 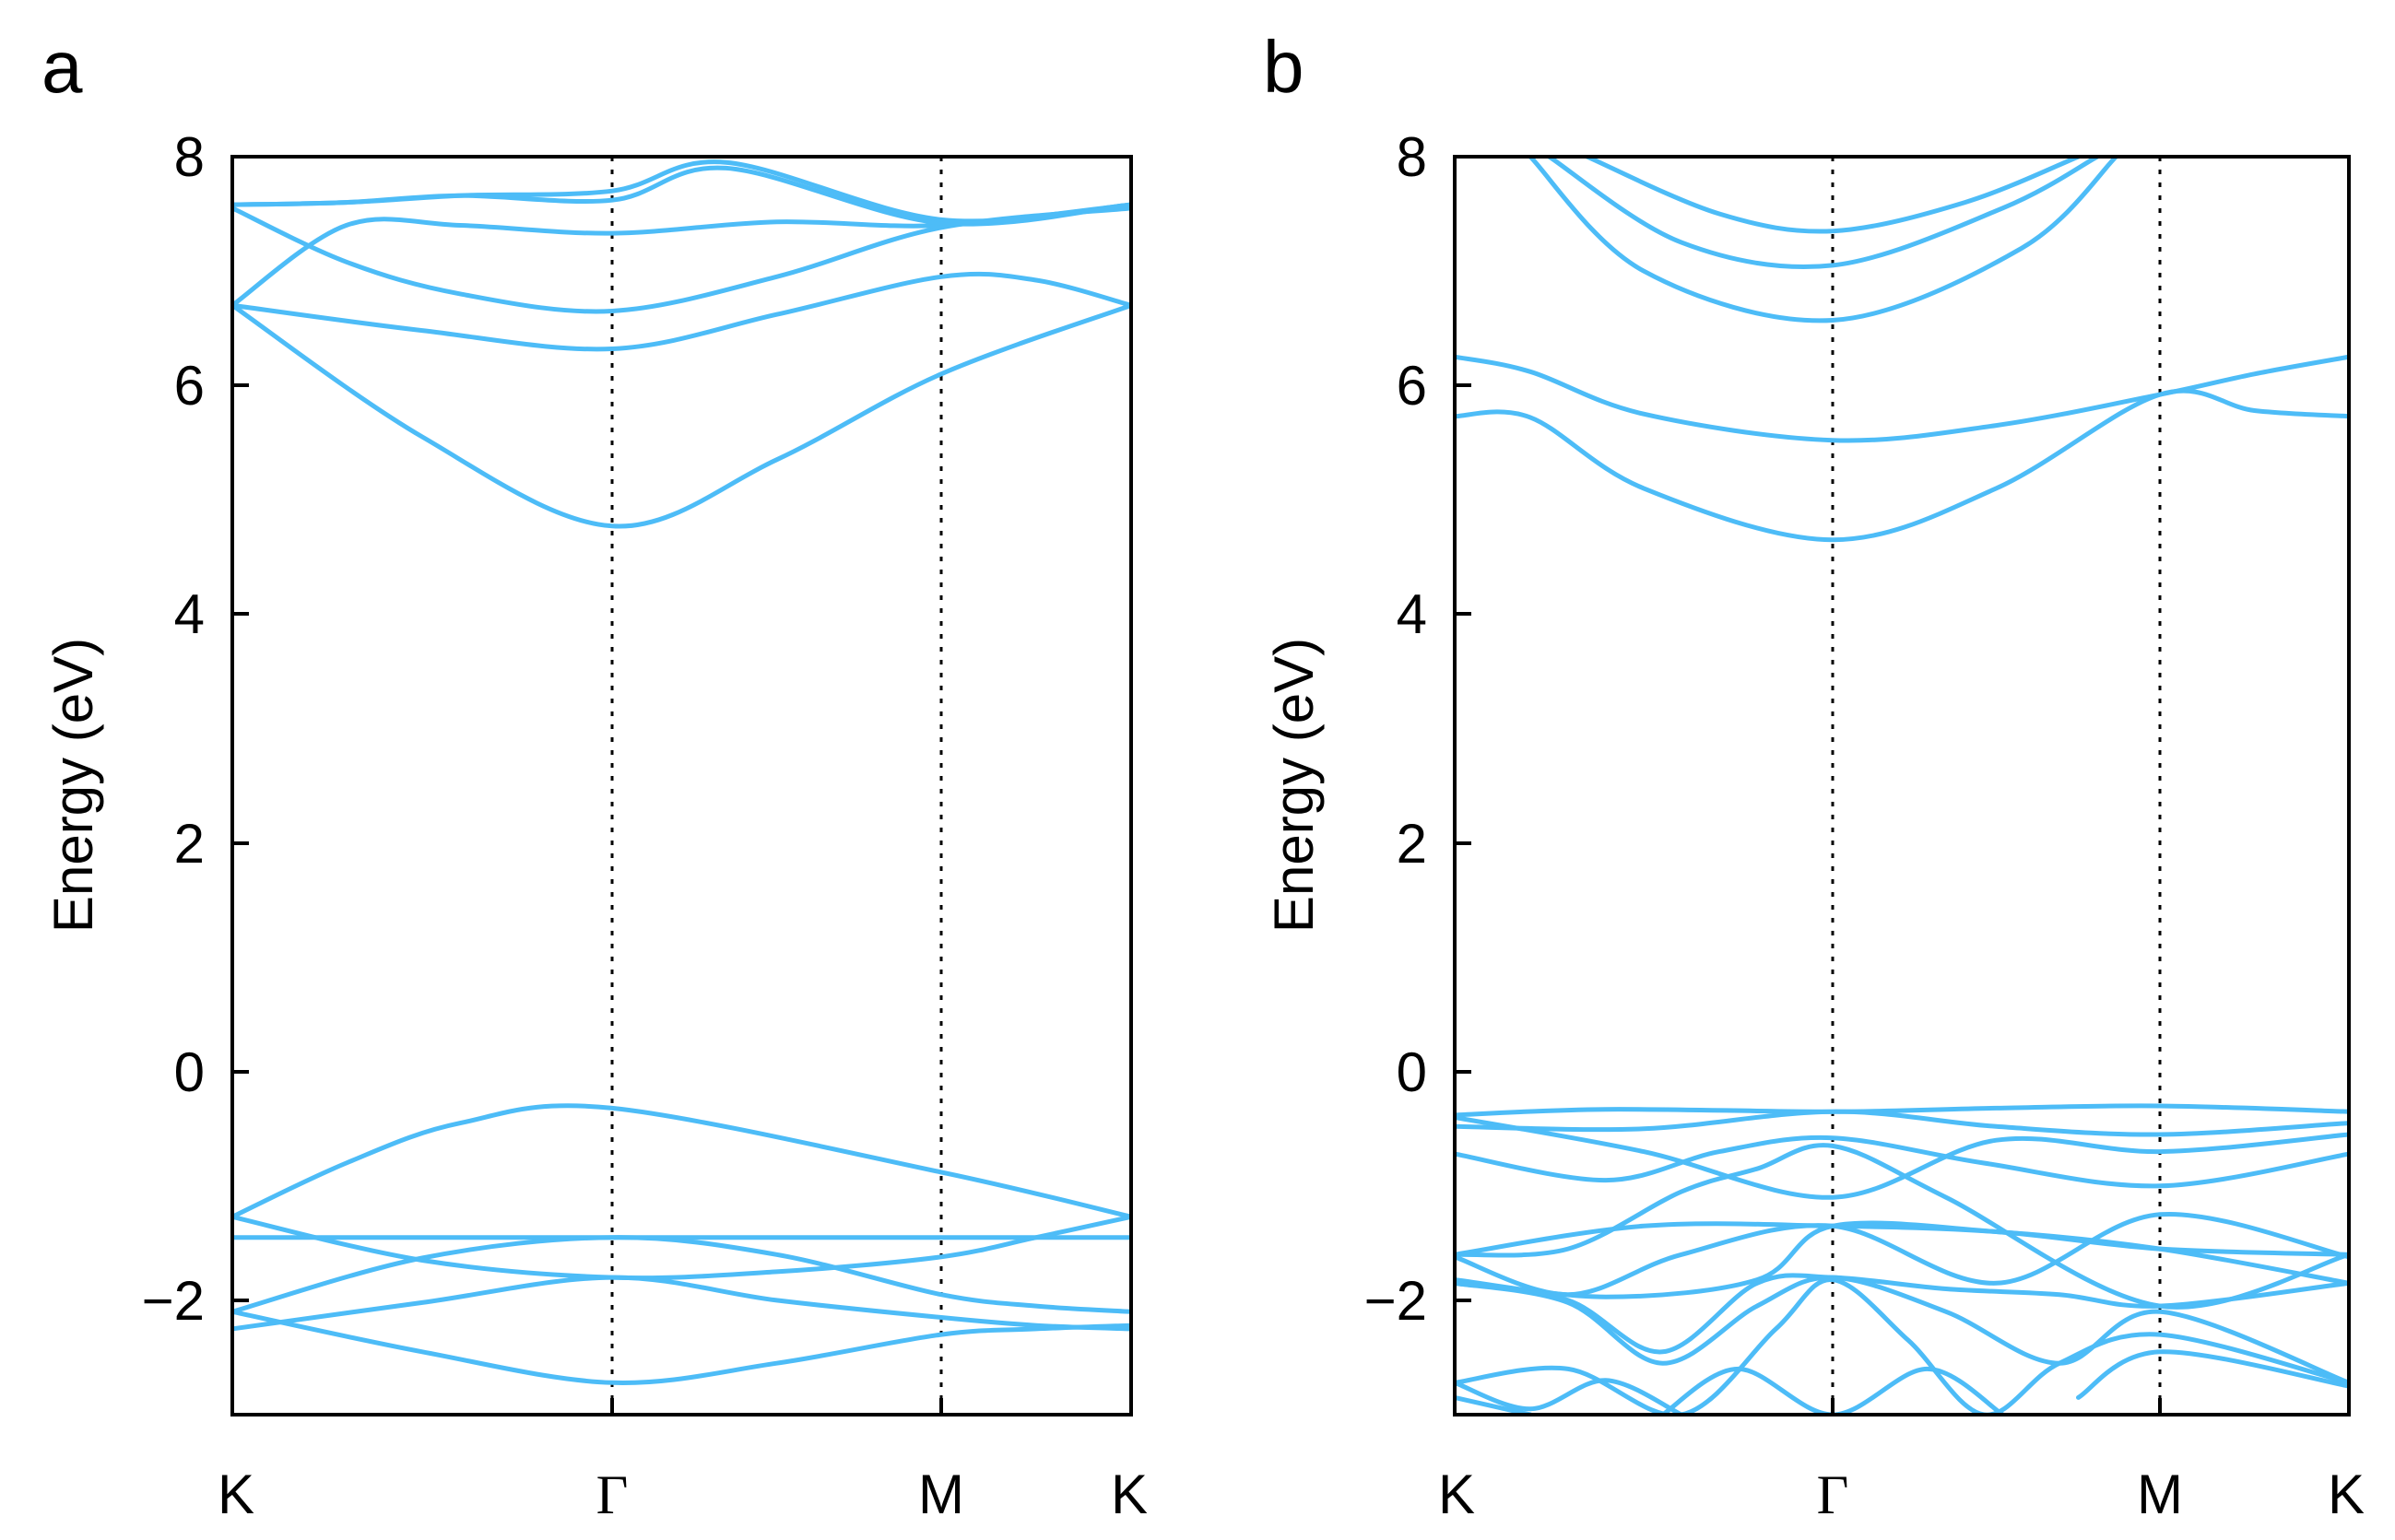 I want to click on panel-a-label: a, so click(x=62, y=67).